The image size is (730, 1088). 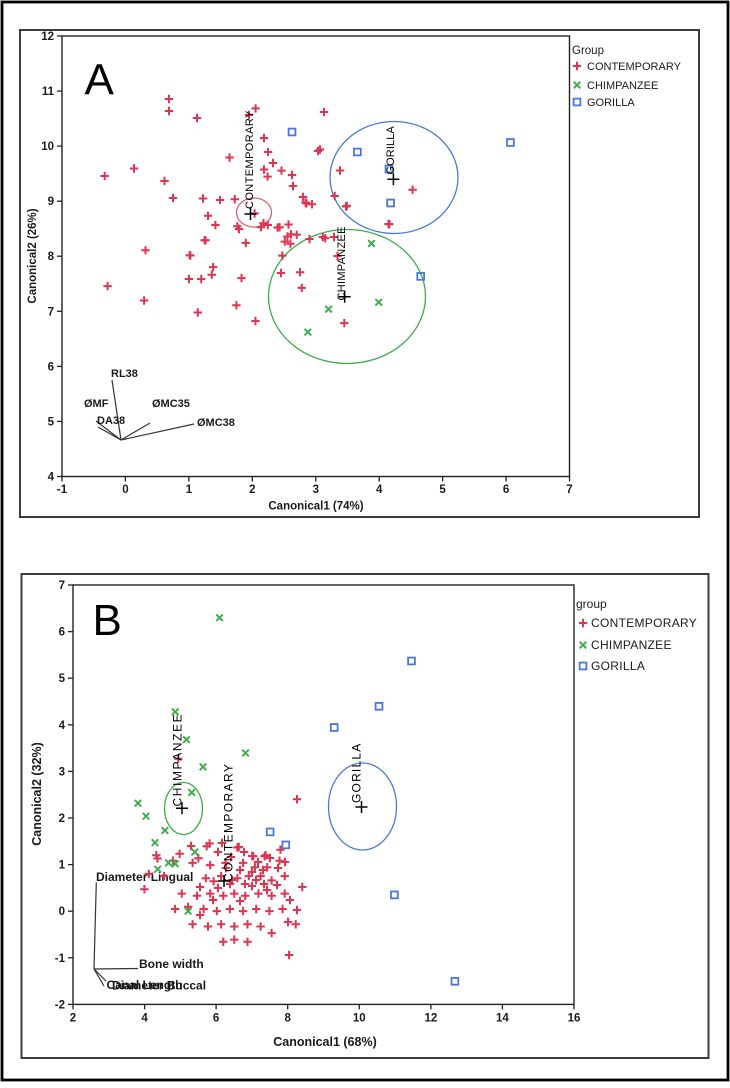 I want to click on svg-text: Canonical1 (68%), so click(x=325, y=1042).